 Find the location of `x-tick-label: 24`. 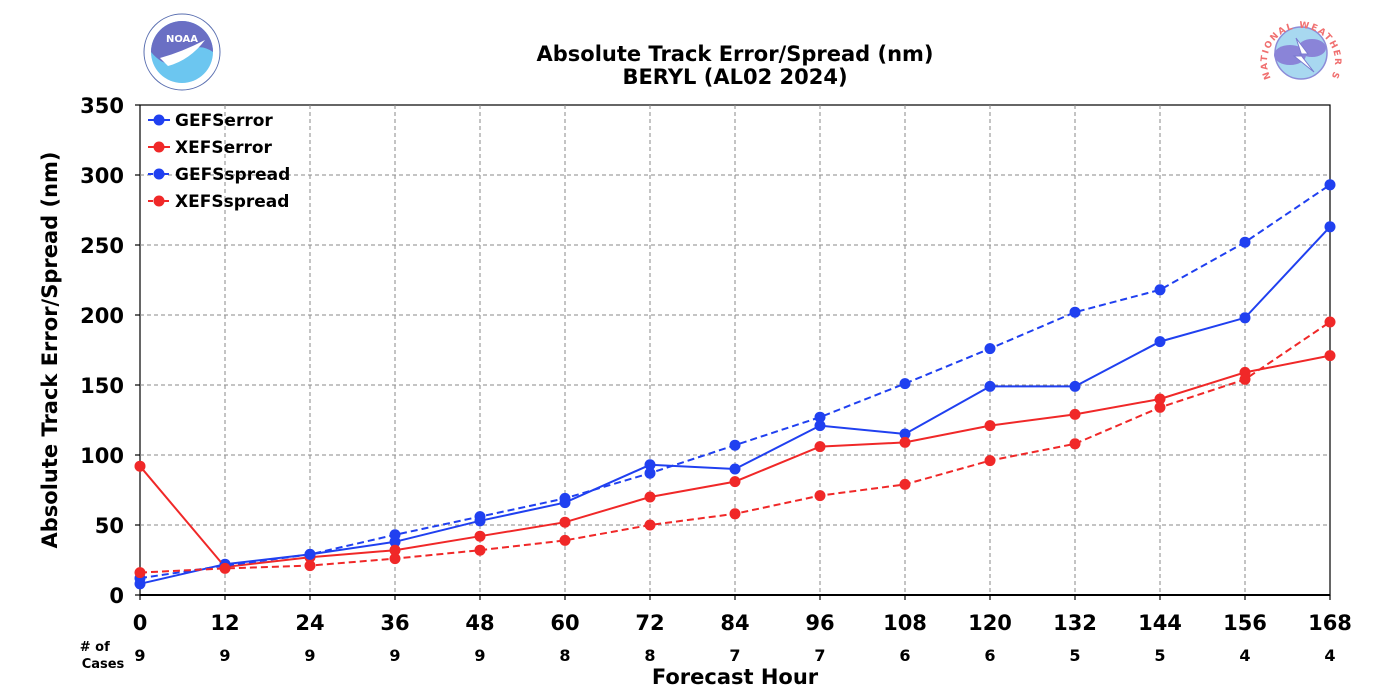

x-tick-label: 24 is located at coordinates (309, 623).